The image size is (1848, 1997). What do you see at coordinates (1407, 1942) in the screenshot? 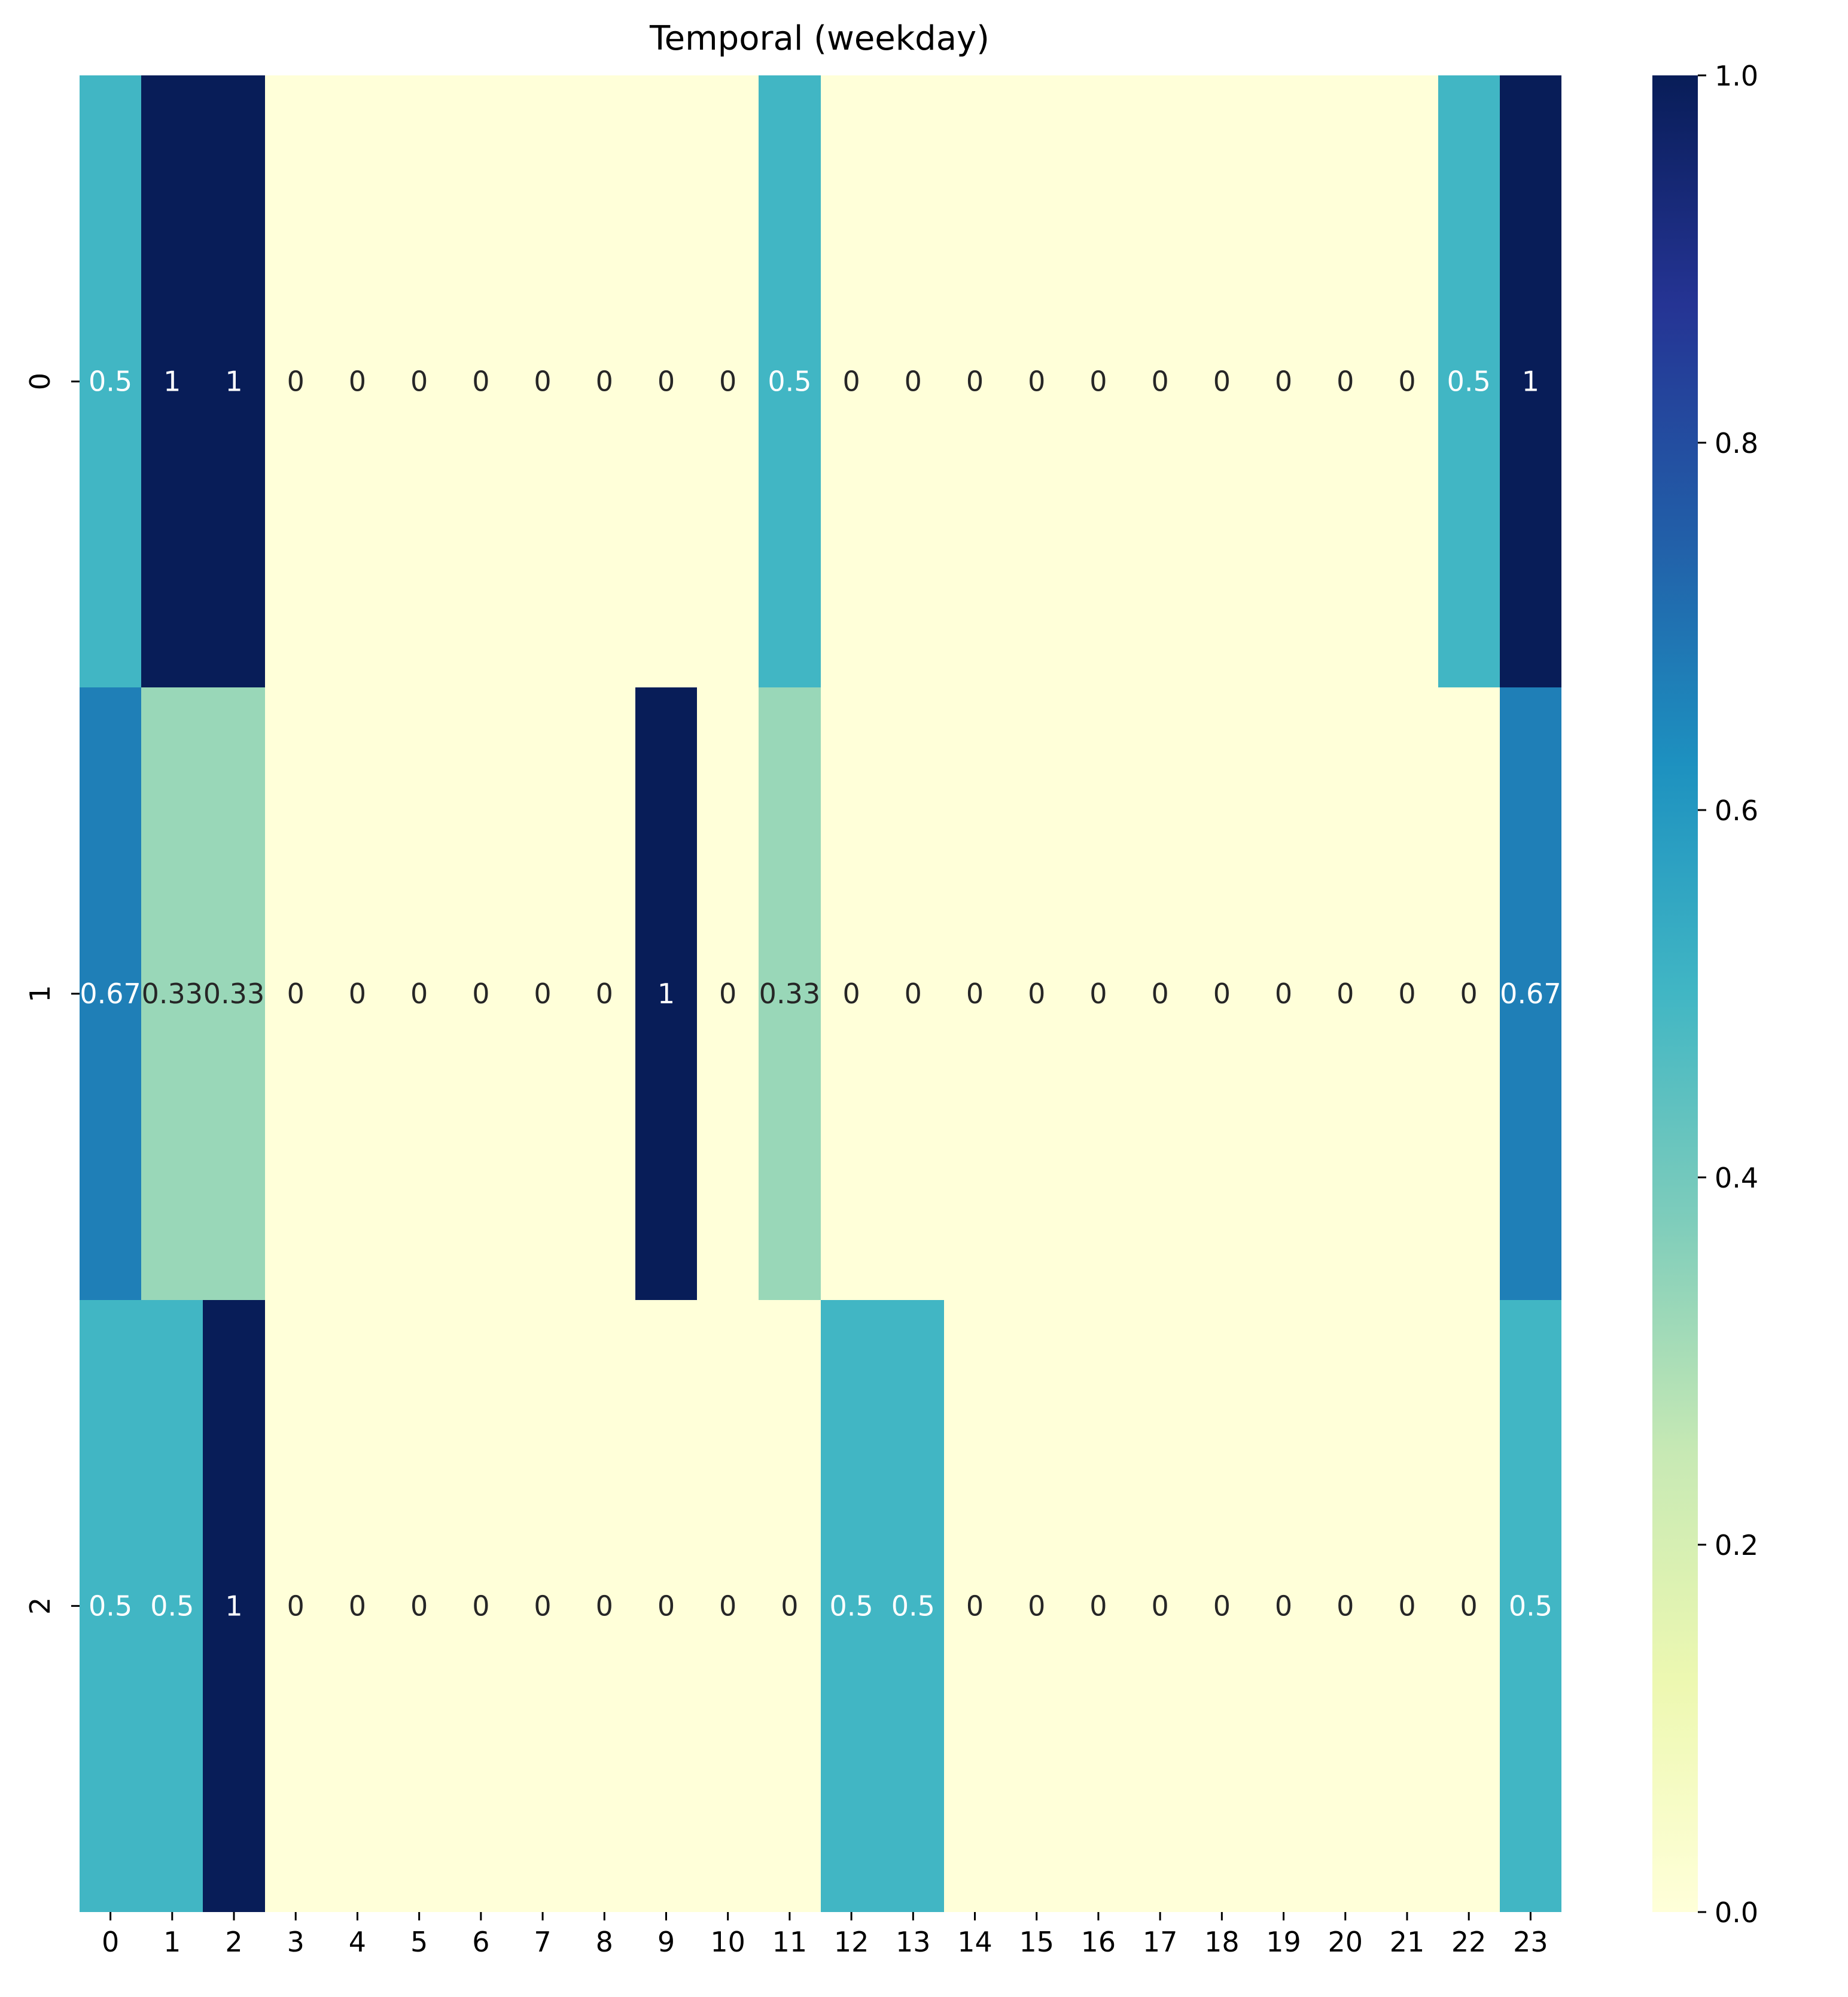
I see `x-tick-label: 21` at bounding box center [1407, 1942].